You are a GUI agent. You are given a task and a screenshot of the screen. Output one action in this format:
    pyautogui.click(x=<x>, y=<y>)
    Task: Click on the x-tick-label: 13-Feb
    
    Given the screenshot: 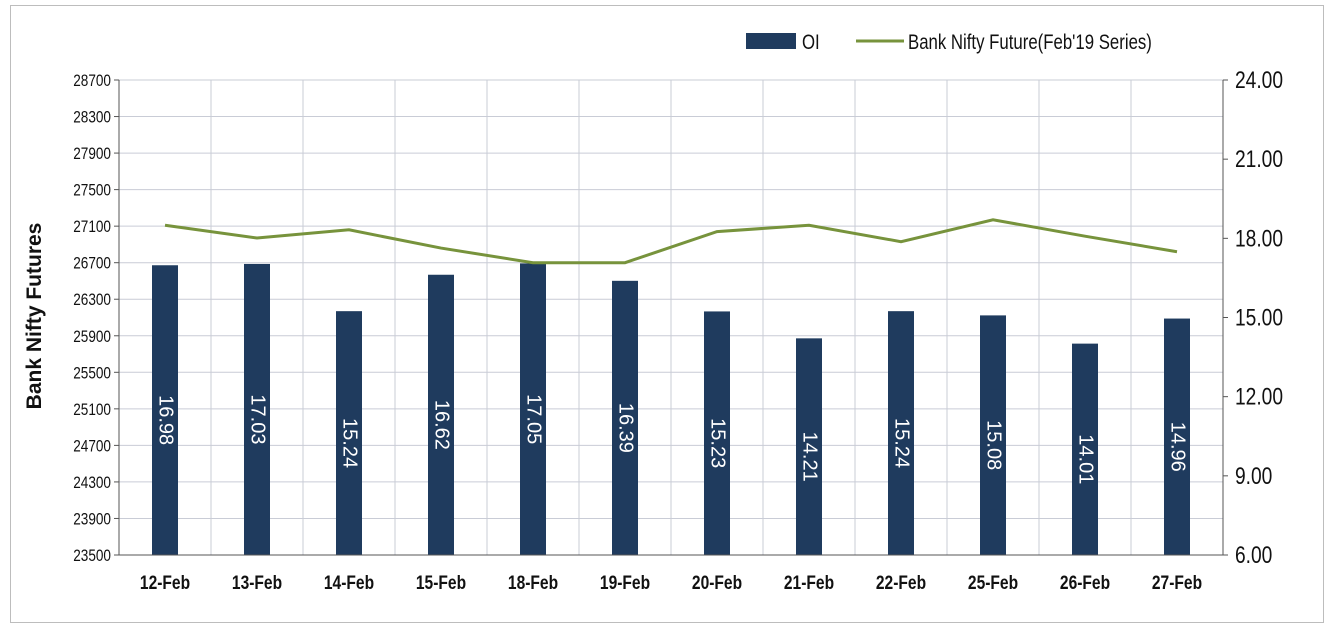 What is the action you would take?
    pyautogui.click(x=257, y=583)
    